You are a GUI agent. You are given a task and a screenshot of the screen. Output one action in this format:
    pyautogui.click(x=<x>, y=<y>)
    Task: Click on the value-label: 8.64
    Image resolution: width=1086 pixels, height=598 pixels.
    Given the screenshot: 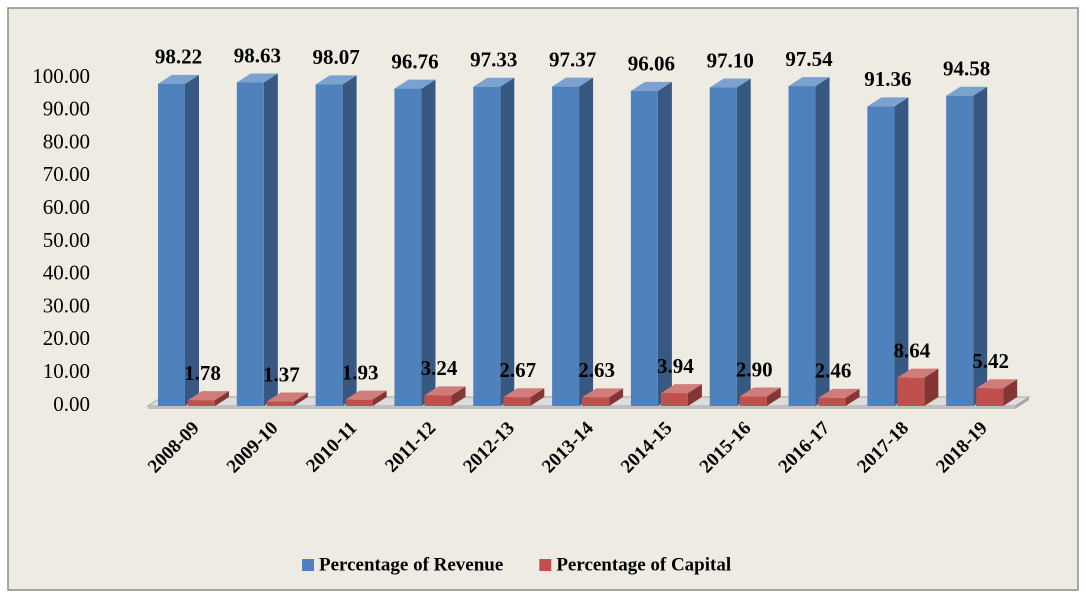 What is the action you would take?
    pyautogui.click(x=911, y=350)
    